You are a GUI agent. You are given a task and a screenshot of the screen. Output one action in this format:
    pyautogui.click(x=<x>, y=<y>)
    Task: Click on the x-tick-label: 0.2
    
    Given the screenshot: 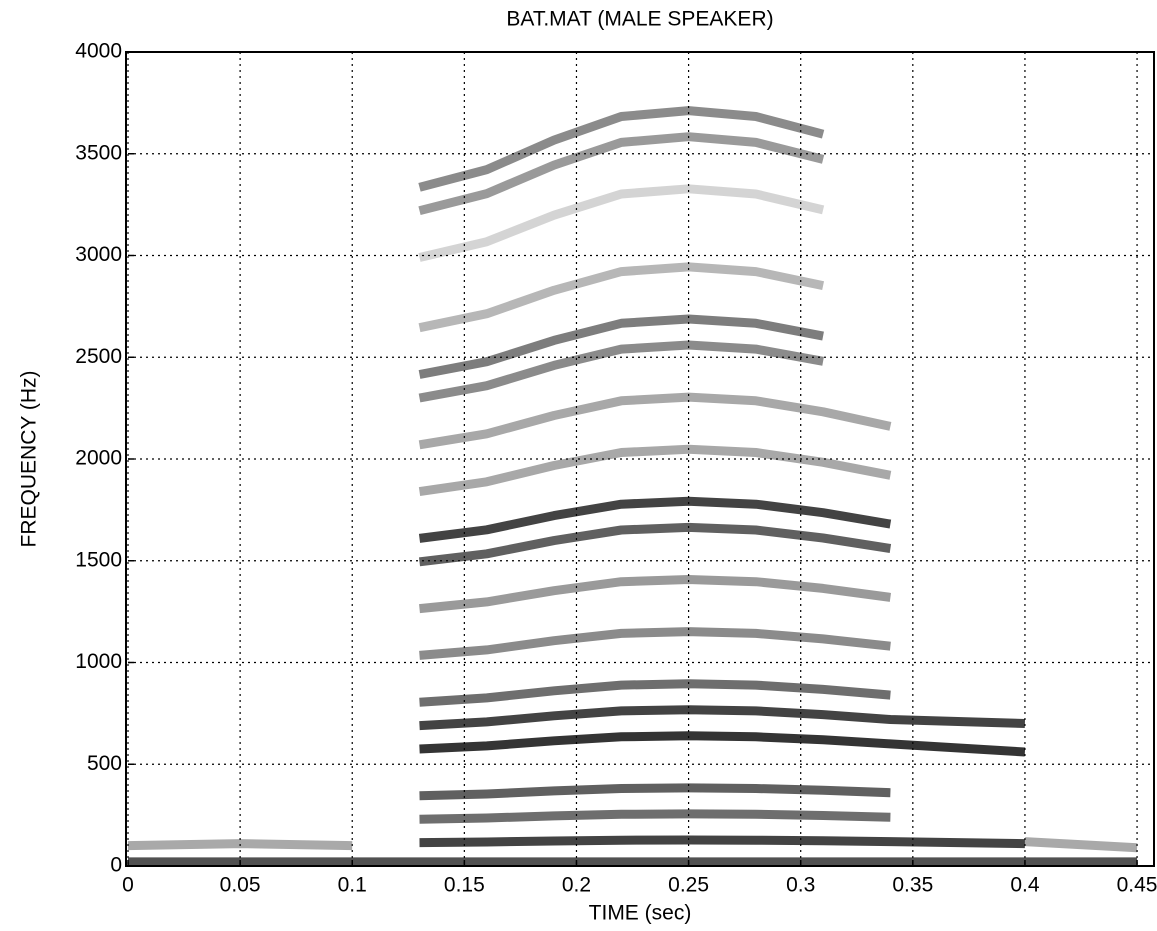 What is the action you would take?
    pyautogui.click(x=576, y=885)
    